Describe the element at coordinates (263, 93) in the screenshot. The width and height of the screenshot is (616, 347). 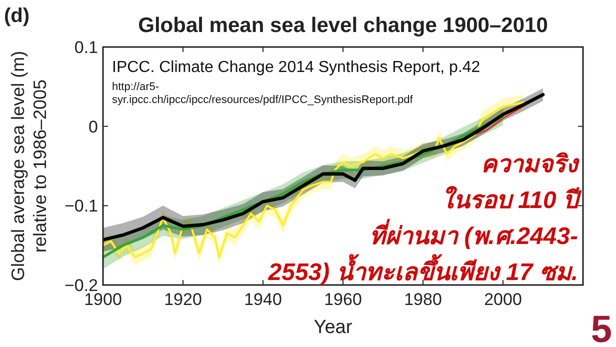
I see `annotation: http://ar5- syr.ipcc.ch/ipcc/ipcc/resources/pdf/IPCC_SynthesisReport.pdf` at that location.